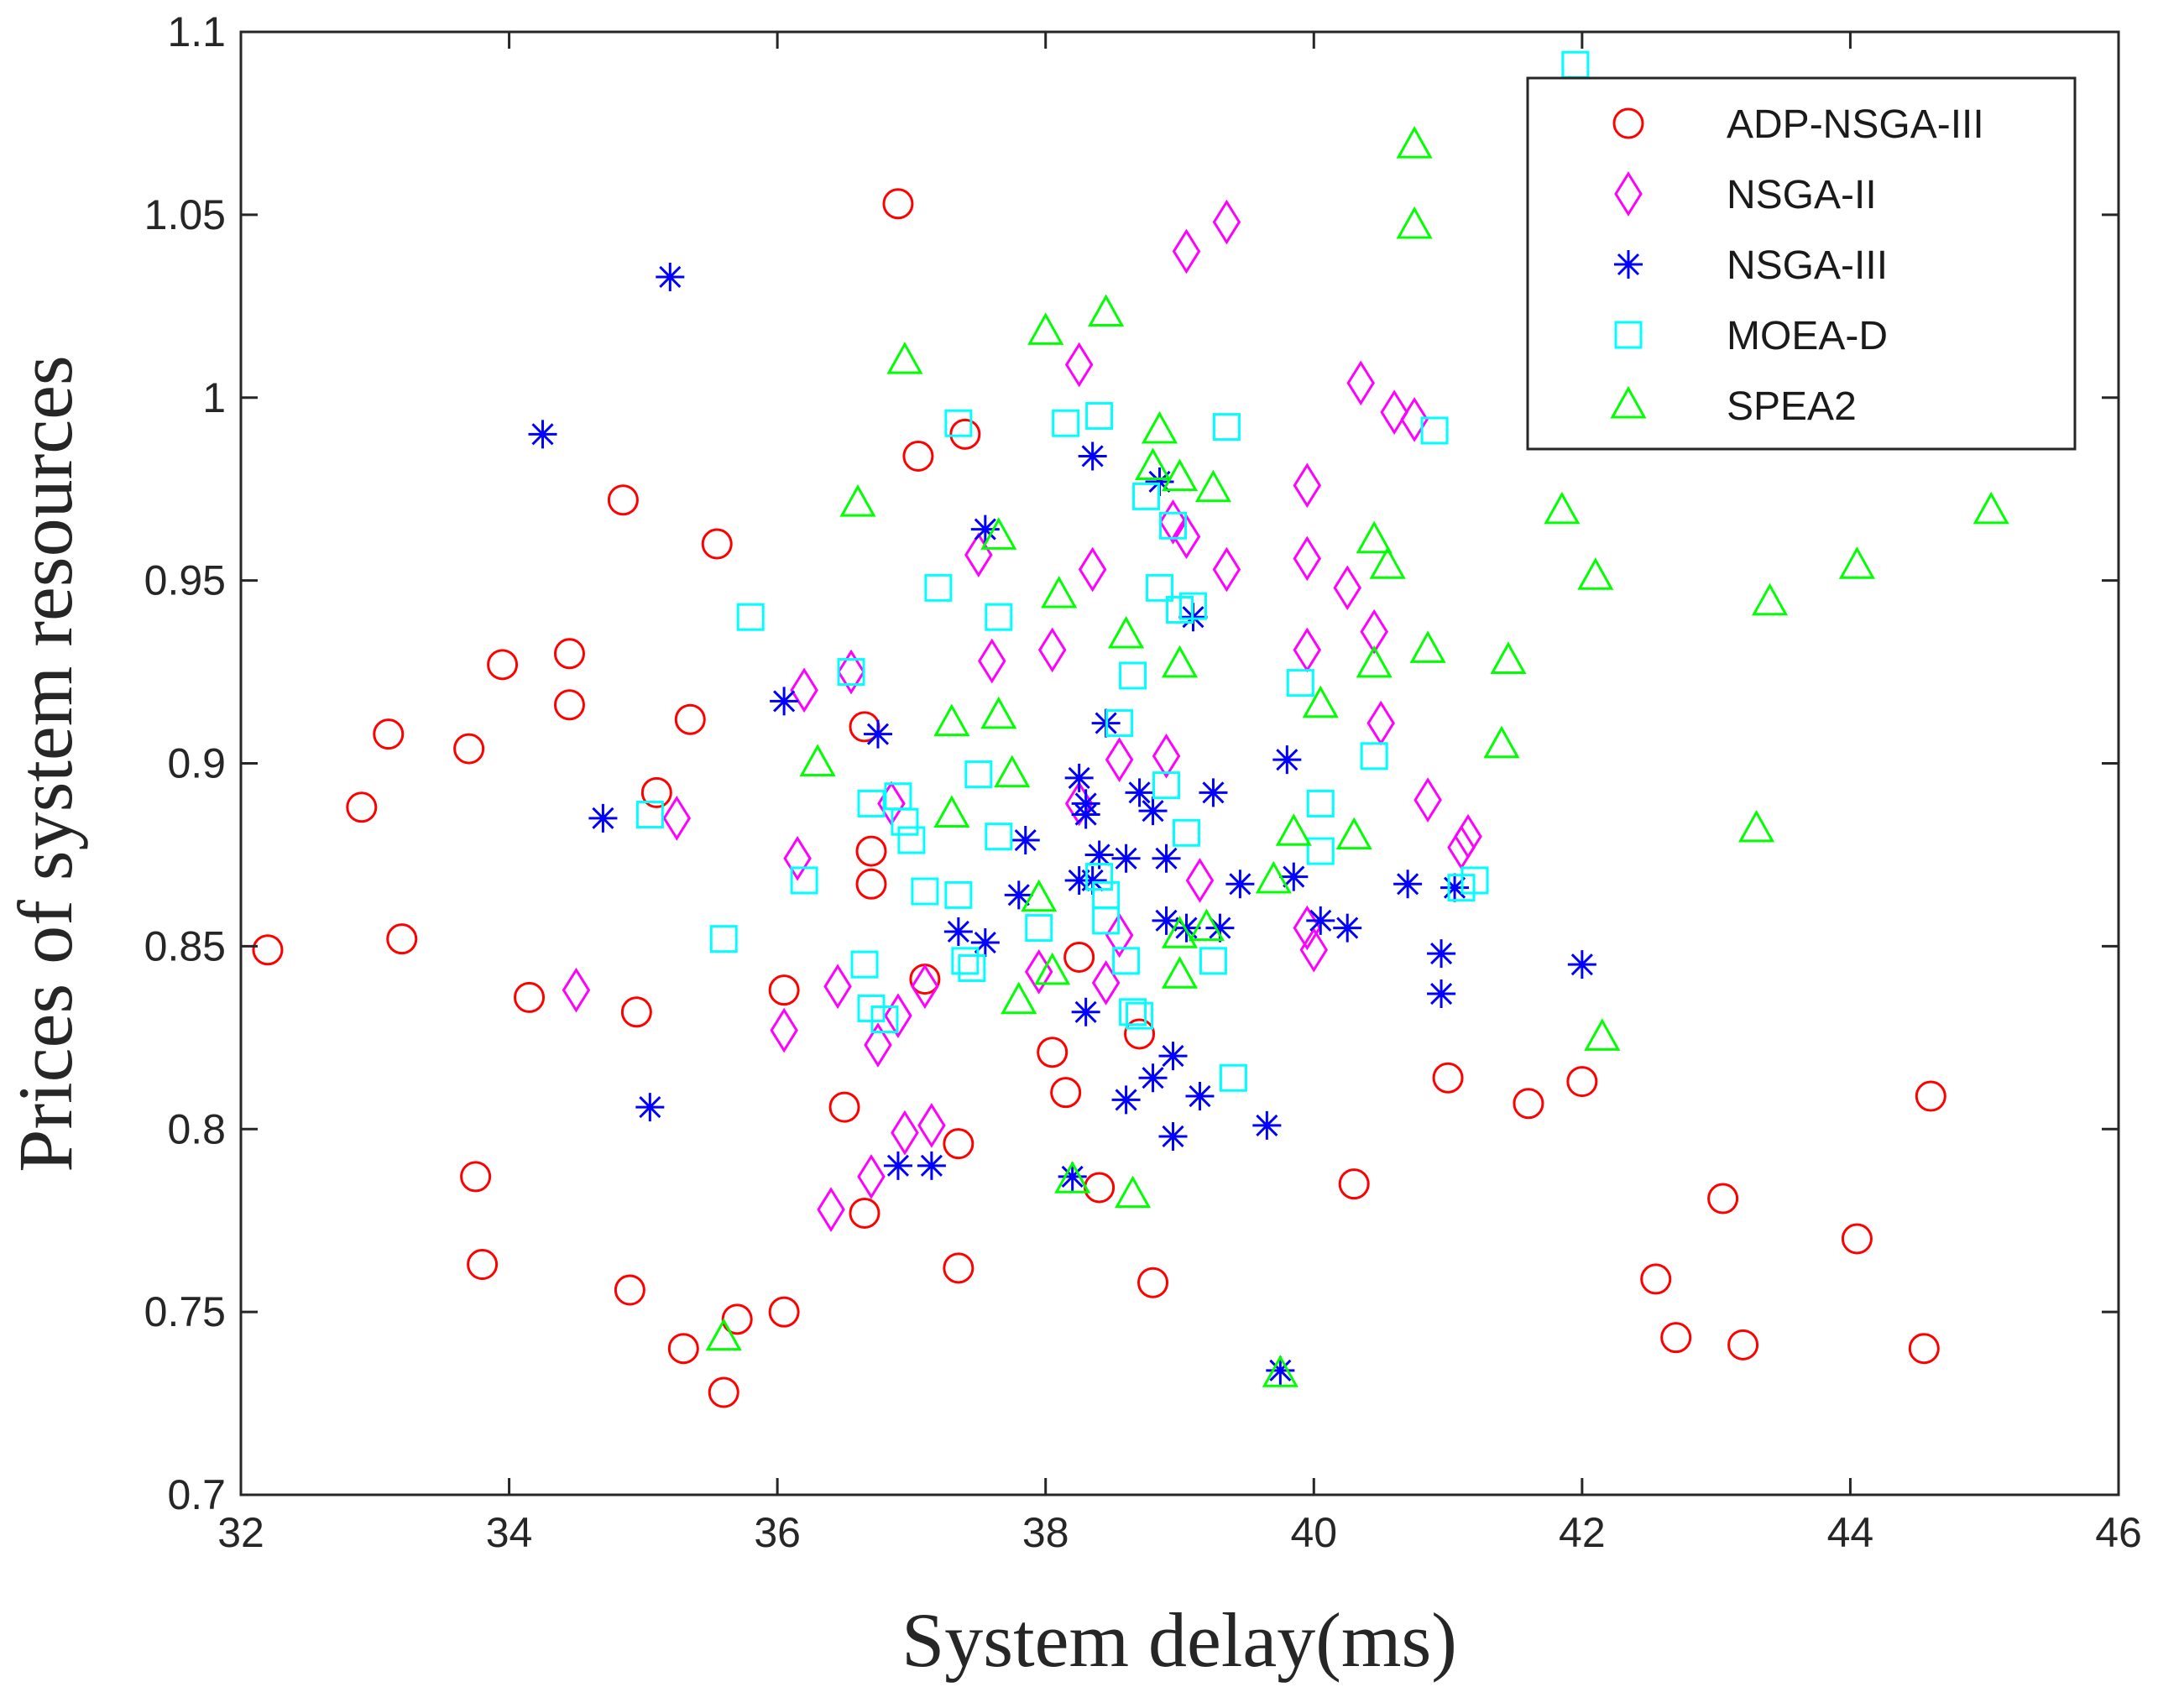 The height and width of the screenshot is (1708, 2158). I want to click on legend-triangle-icon, so click(1628, 402).